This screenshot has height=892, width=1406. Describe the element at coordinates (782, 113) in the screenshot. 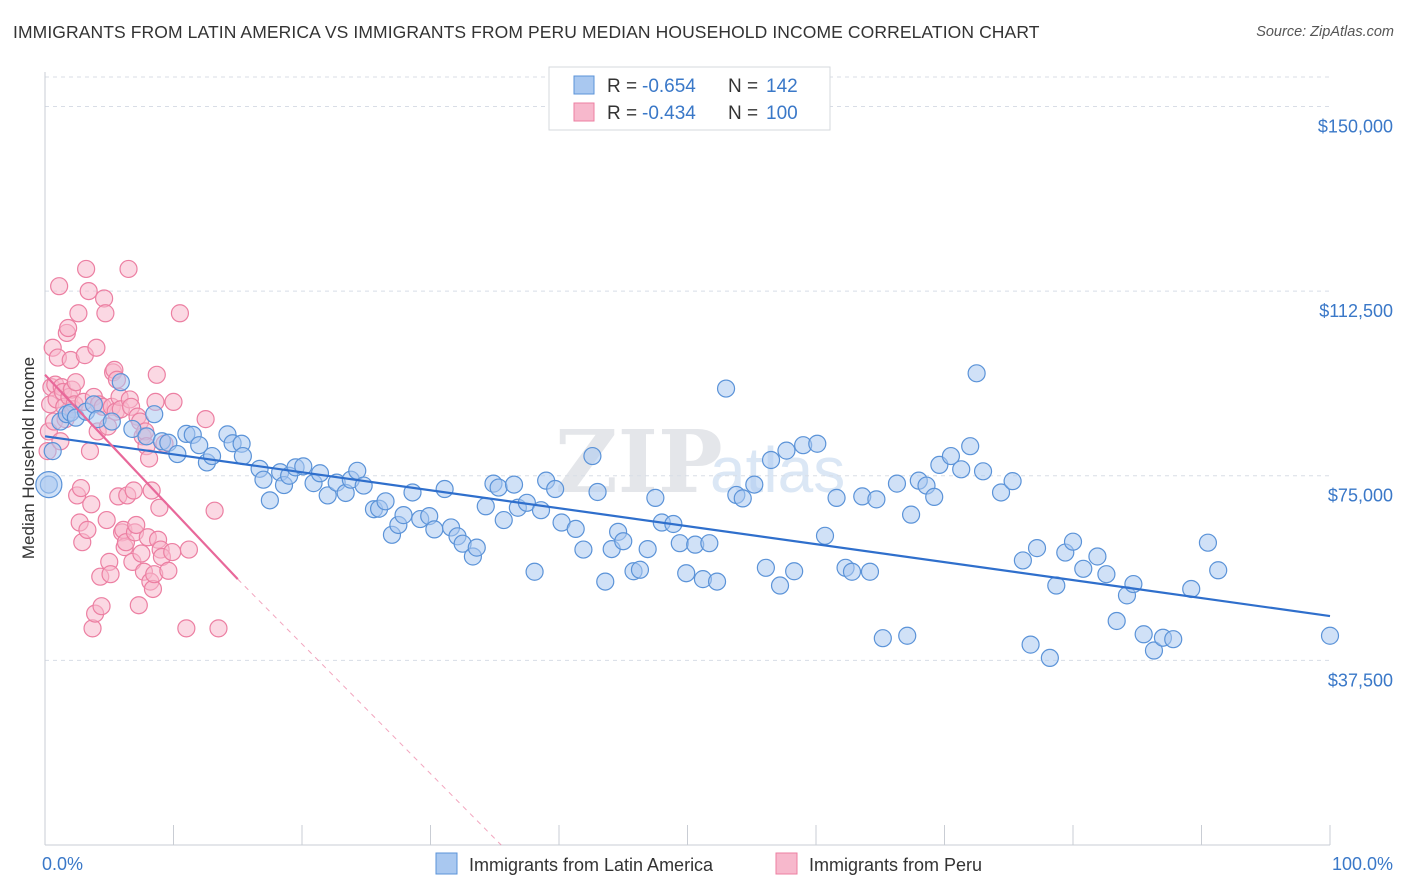

I see `legend-n-value: 100` at that location.